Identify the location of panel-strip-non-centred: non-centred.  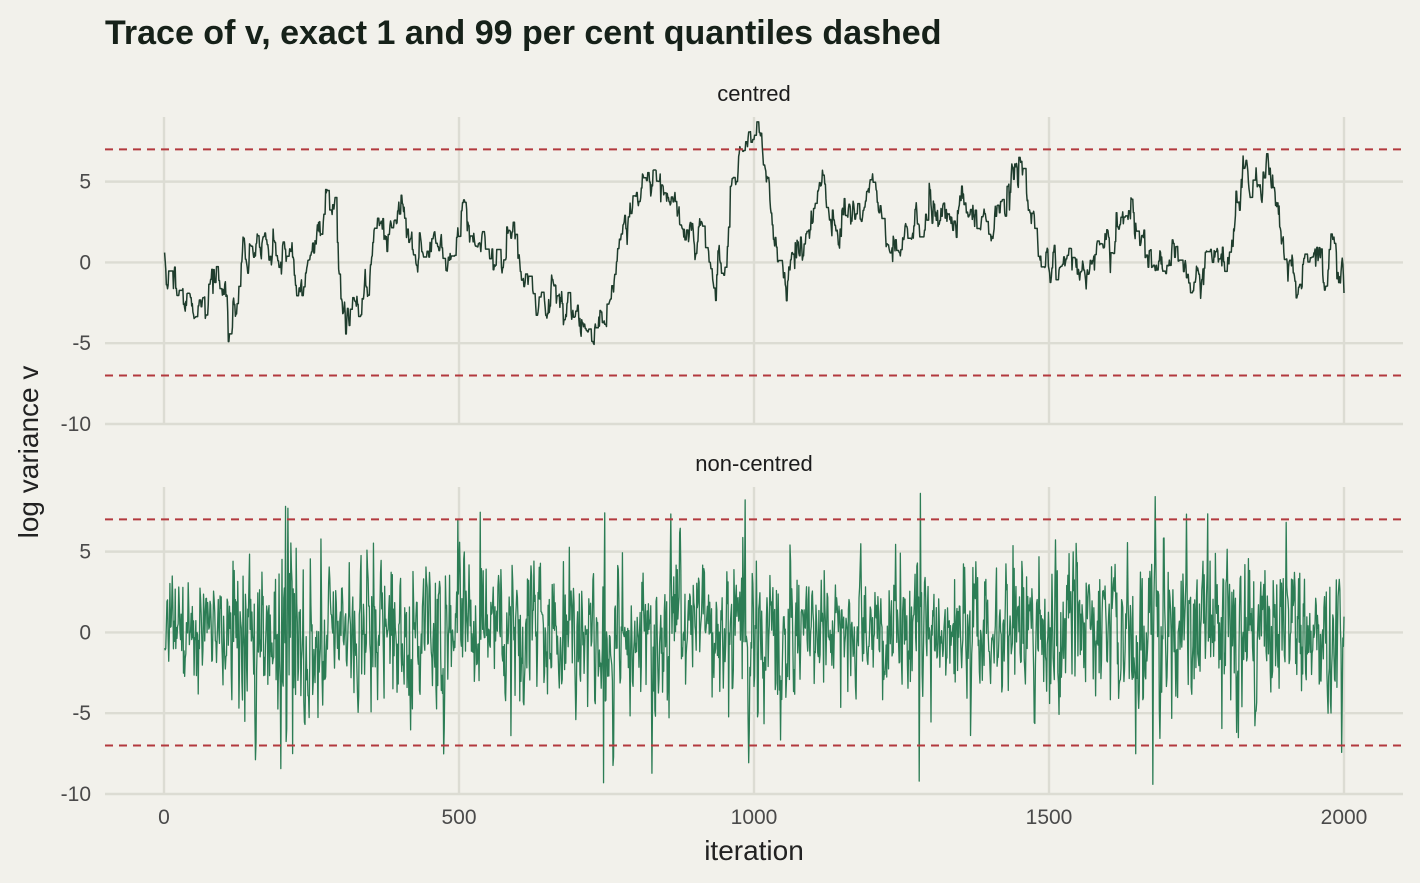
(753, 463).